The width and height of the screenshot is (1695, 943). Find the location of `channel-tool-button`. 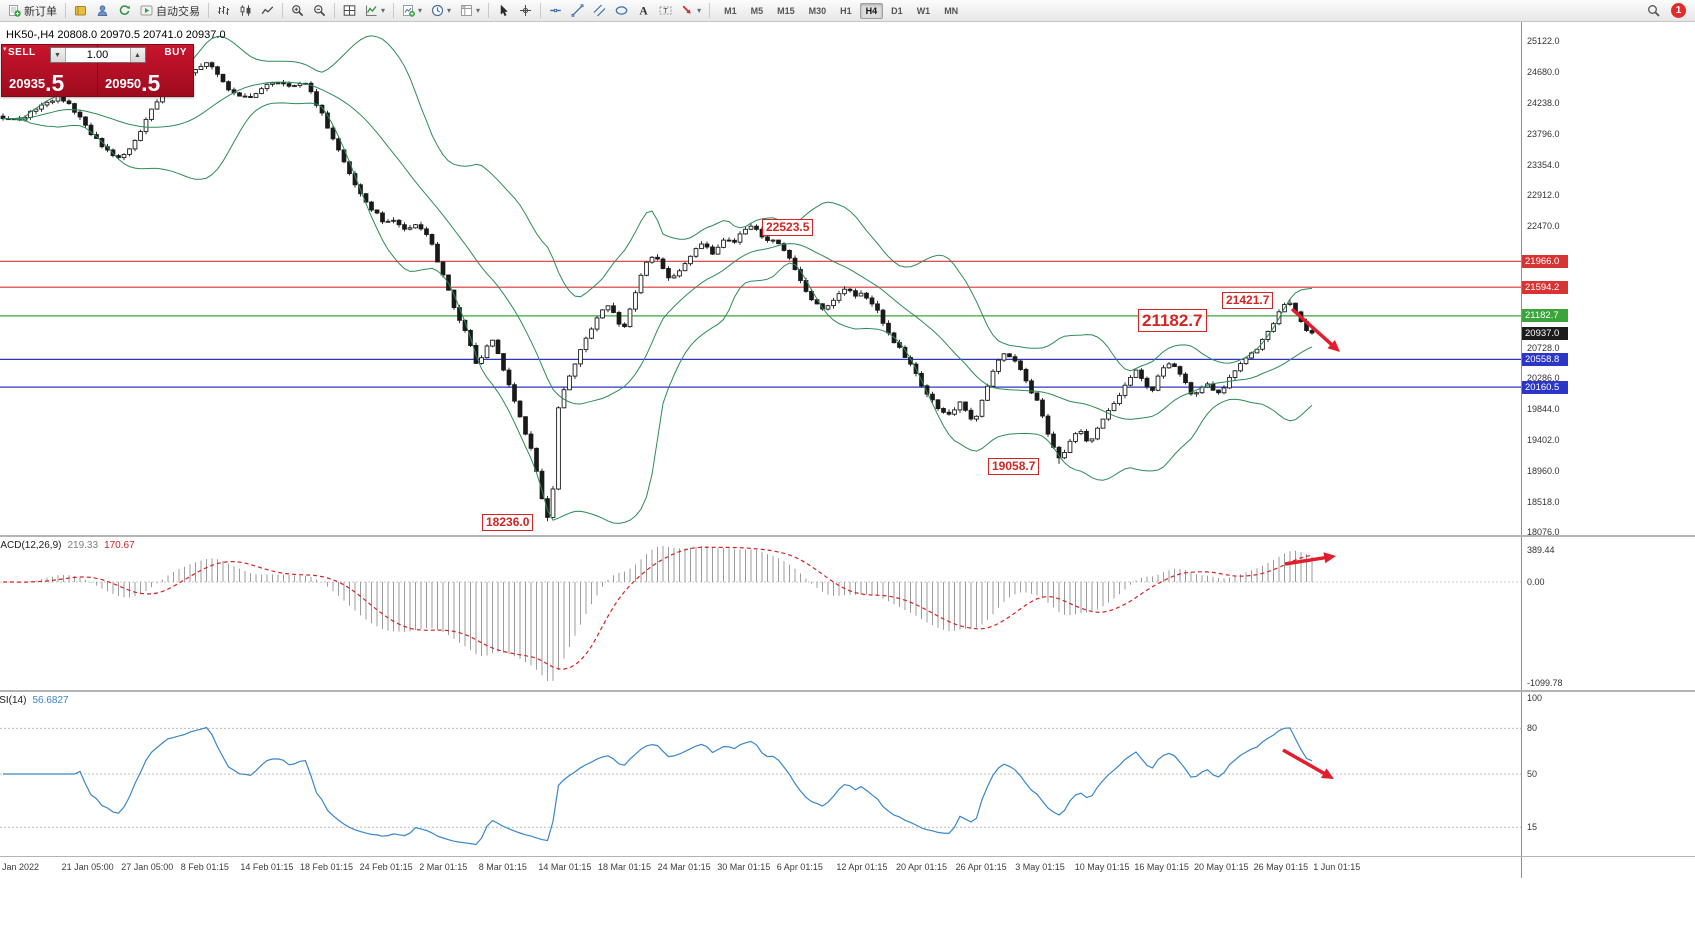

channel-tool-button is located at coordinates (599, 10).